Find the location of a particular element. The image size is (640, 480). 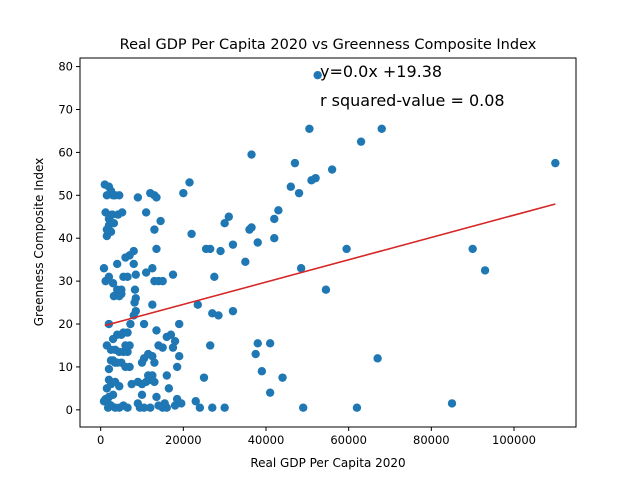

x-tick-label: 20000 is located at coordinates (183, 440).